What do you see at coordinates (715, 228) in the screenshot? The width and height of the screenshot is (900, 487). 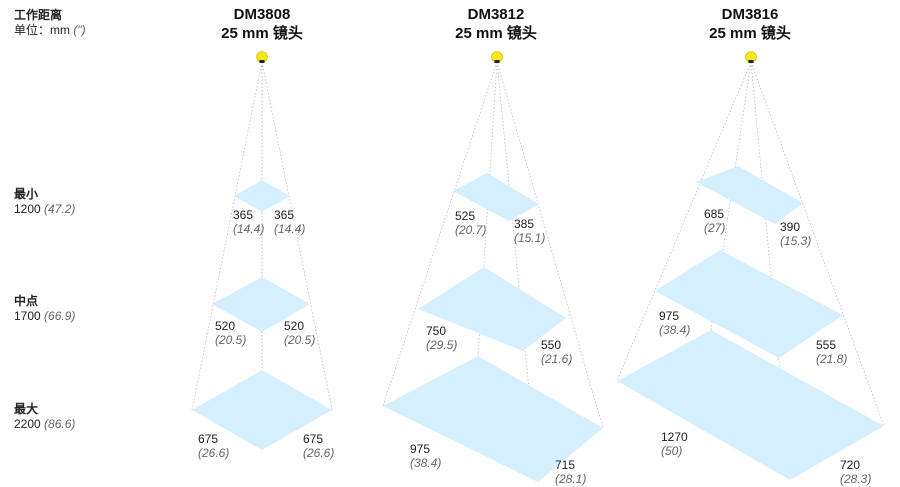 I see `dim-inch: (27)` at bounding box center [715, 228].